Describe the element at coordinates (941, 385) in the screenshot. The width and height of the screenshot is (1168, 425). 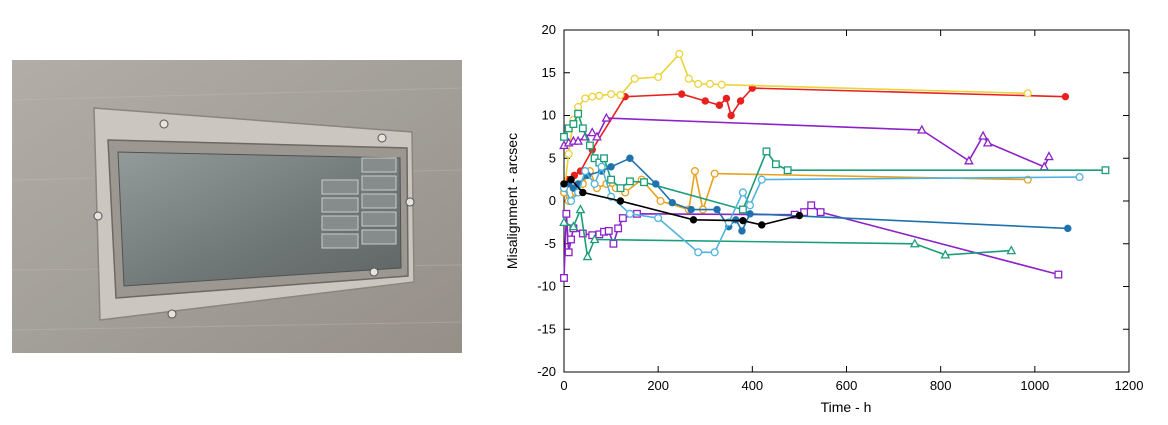
I see `x-tick-label: 800` at that location.